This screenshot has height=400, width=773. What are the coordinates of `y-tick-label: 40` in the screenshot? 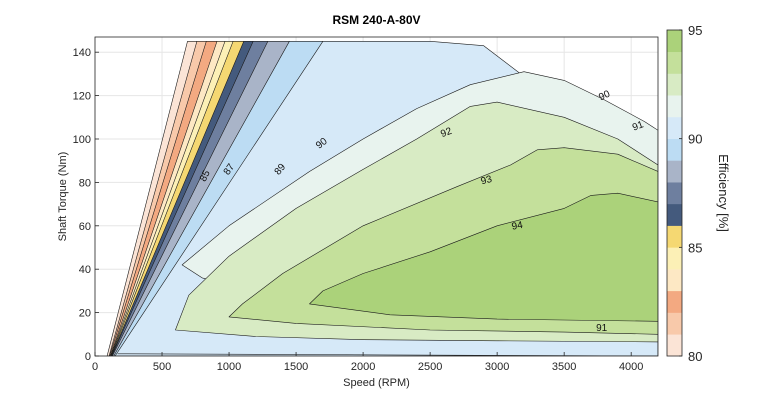 It's located at (85, 270).